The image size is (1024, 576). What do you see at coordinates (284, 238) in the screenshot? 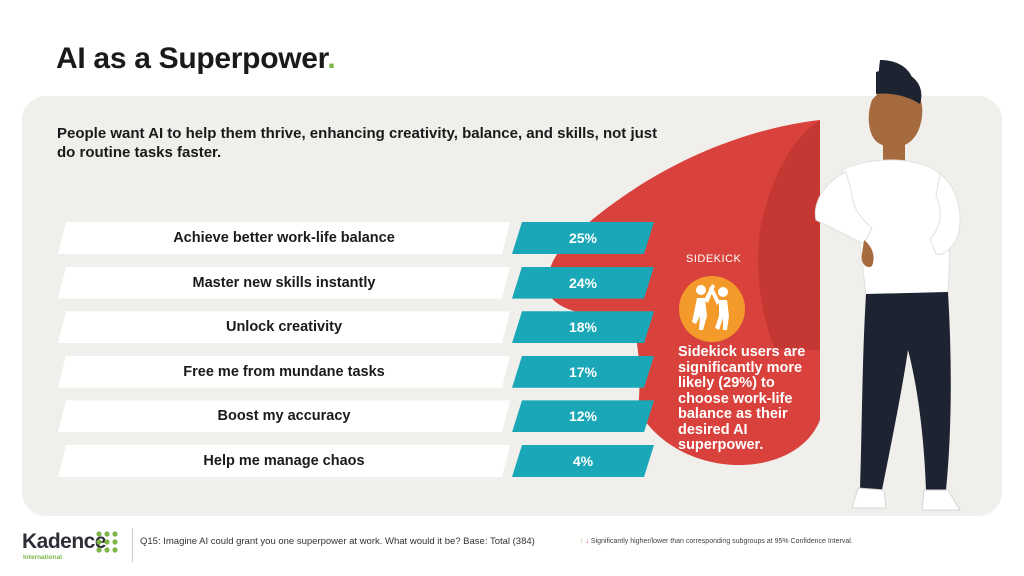
I see `bar-label: Achieve better work-life balance` at bounding box center [284, 238].